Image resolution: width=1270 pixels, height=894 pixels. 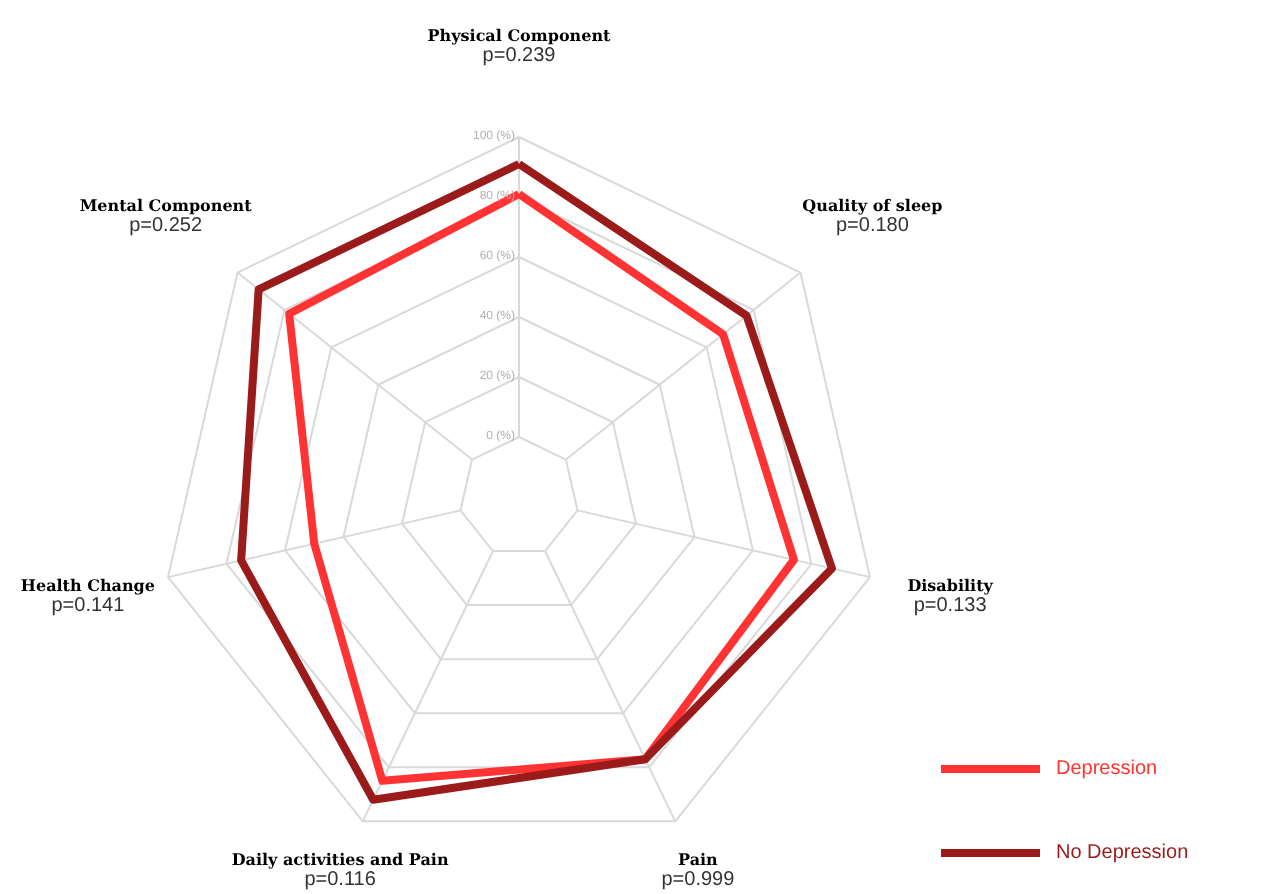 What do you see at coordinates (519, 46) in the screenshot?
I see `spoke-label: Physical Component p=0.239` at bounding box center [519, 46].